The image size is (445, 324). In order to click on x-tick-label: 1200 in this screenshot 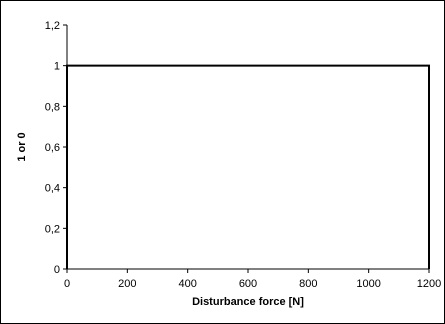, I will do `click(429, 284)`.